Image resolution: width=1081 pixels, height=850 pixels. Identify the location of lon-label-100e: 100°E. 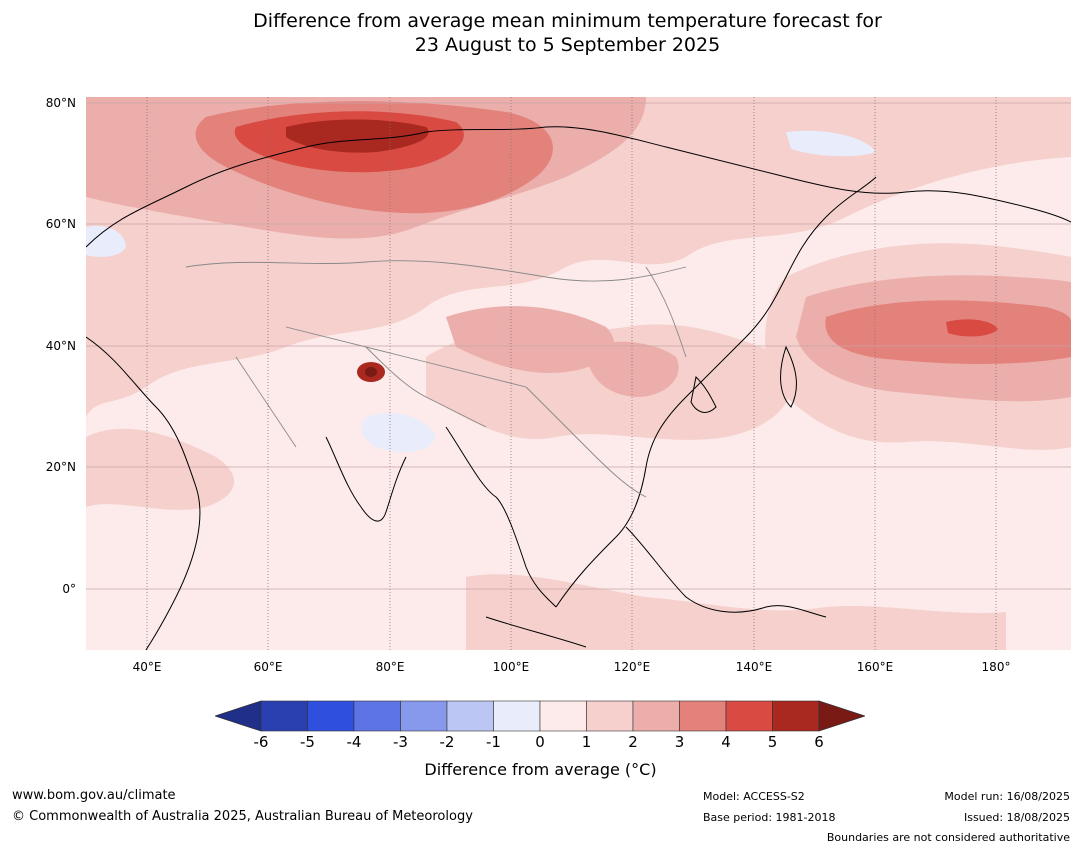
(511, 667).